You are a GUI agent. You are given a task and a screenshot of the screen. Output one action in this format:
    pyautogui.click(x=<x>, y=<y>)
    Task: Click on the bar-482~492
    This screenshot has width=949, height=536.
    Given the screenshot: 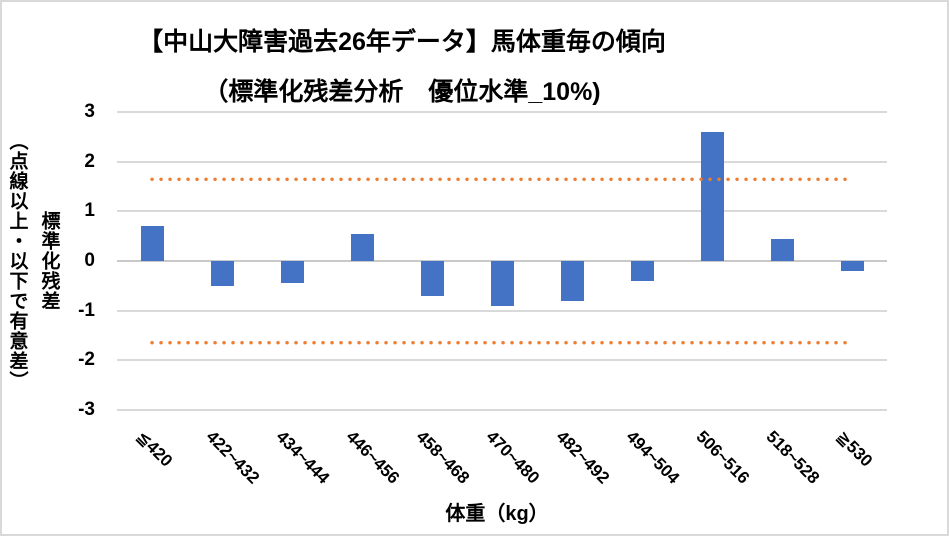 What is the action you would take?
    pyautogui.click(x=572, y=281)
    